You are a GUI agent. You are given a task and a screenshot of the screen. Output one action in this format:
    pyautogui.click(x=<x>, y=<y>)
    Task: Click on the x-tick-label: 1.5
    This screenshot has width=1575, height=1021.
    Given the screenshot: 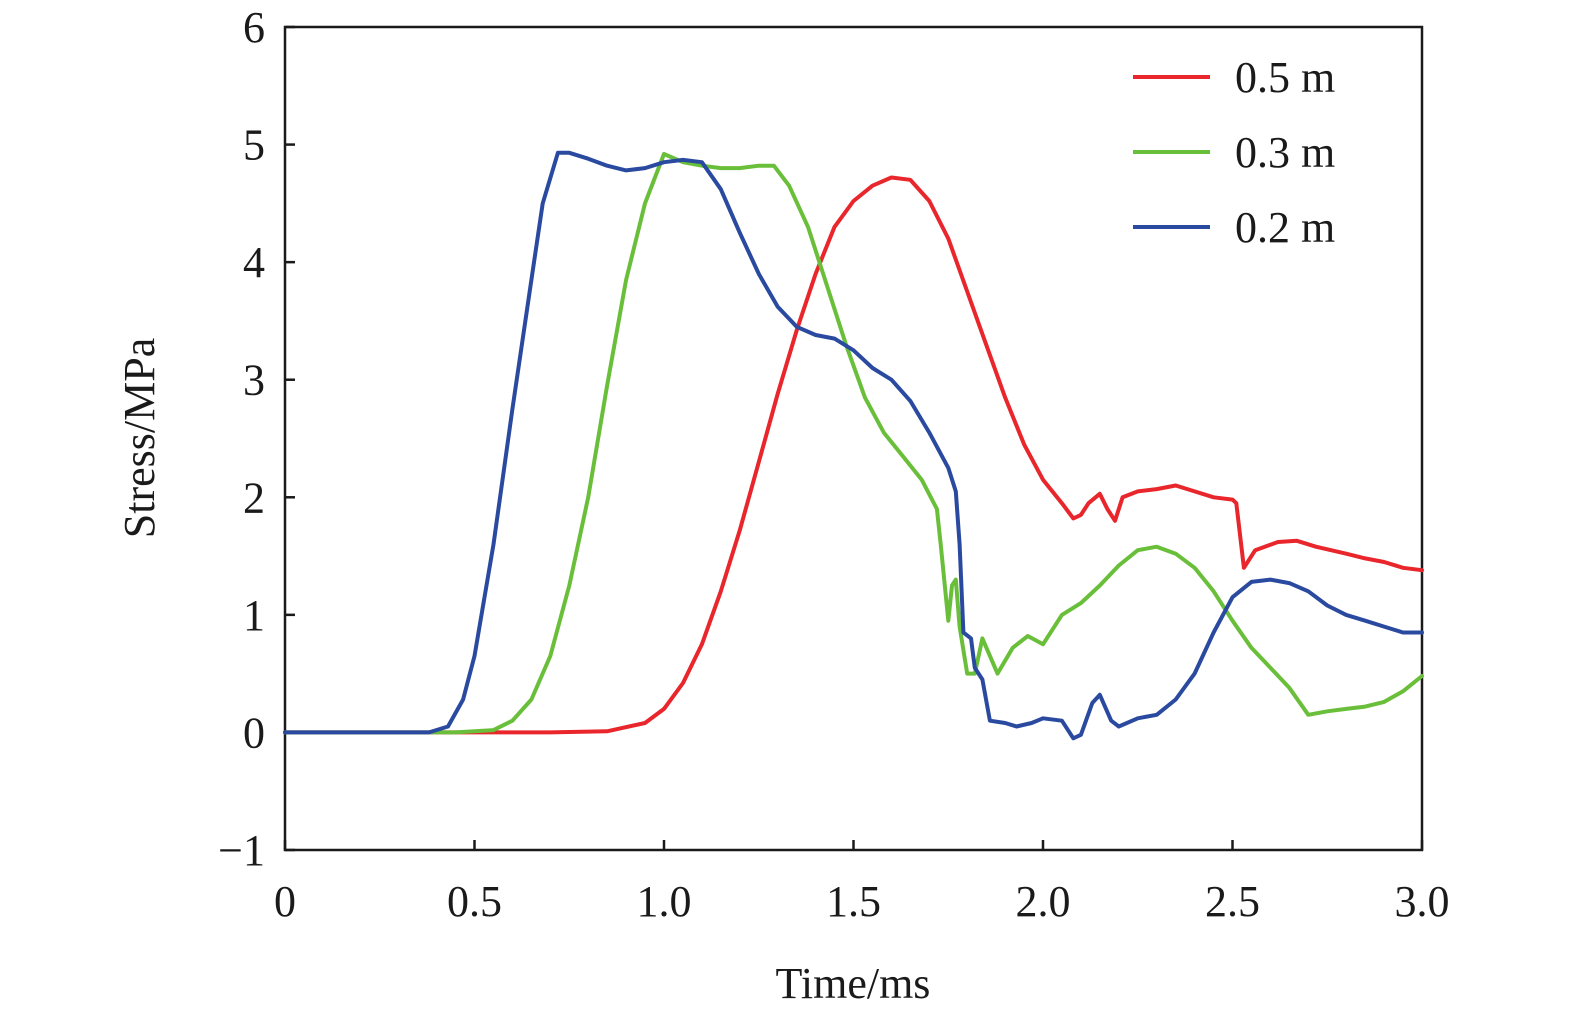 What is the action you would take?
    pyautogui.click(x=853, y=901)
    